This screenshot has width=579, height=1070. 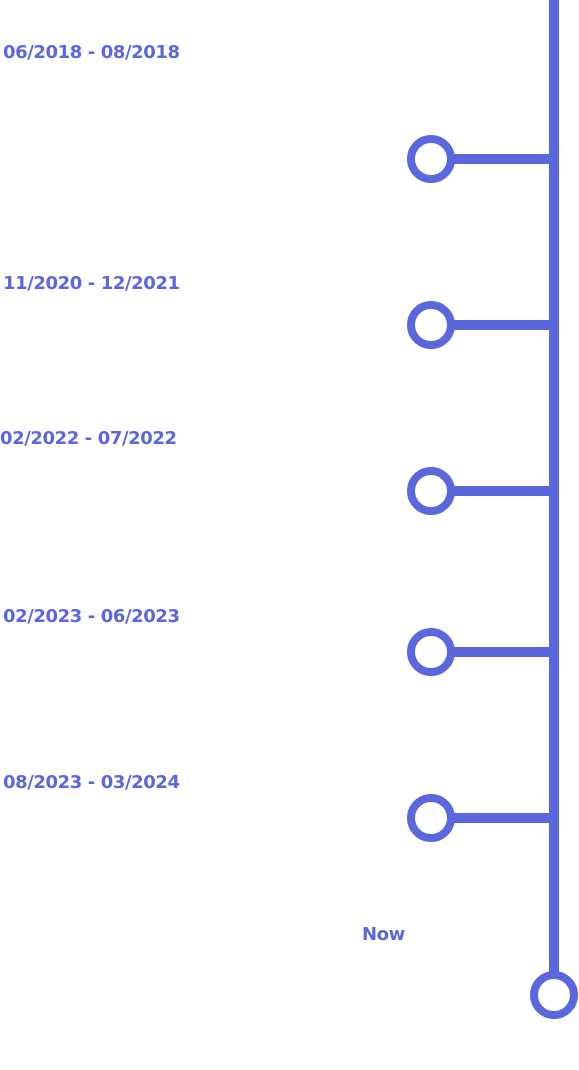 What do you see at coordinates (383, 934) in the screenshot?
I see `timeline-now-label: Now` at bounding box center [383, 934].